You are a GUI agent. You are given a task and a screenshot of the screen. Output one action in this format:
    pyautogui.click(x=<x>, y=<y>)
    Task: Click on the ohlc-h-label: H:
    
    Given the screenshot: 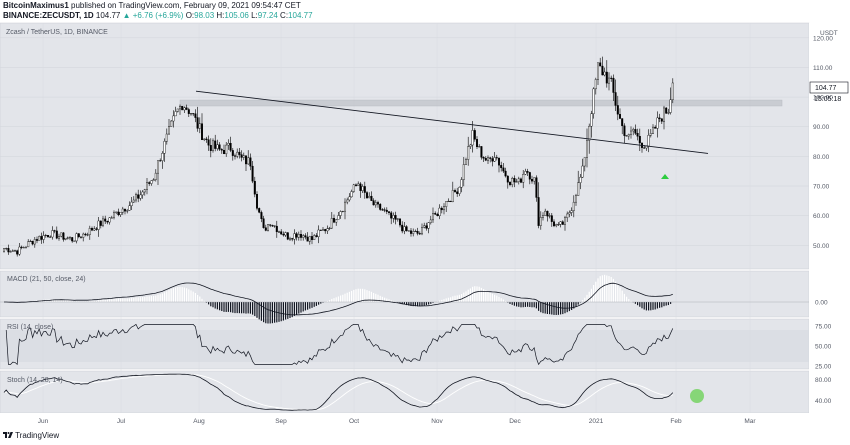 What is the action you would take?
    pyautogui.click(x=220, y=15)
    